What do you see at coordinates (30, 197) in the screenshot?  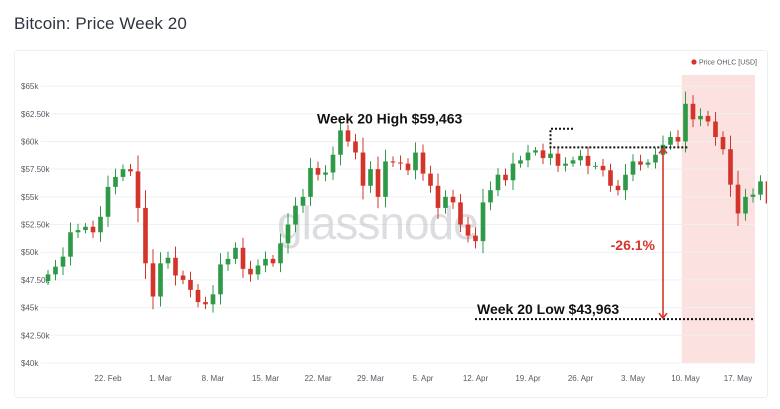 I see `y-tick-label: $55k` at bounding box center [30, 197].